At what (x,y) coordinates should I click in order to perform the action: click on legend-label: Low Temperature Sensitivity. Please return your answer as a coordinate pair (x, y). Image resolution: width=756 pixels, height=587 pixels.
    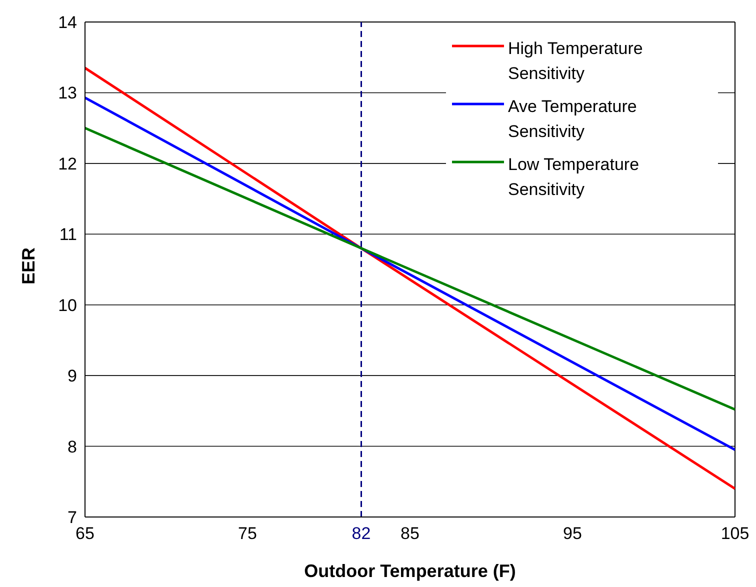
    Looking at the image, I should click on (574, 177).